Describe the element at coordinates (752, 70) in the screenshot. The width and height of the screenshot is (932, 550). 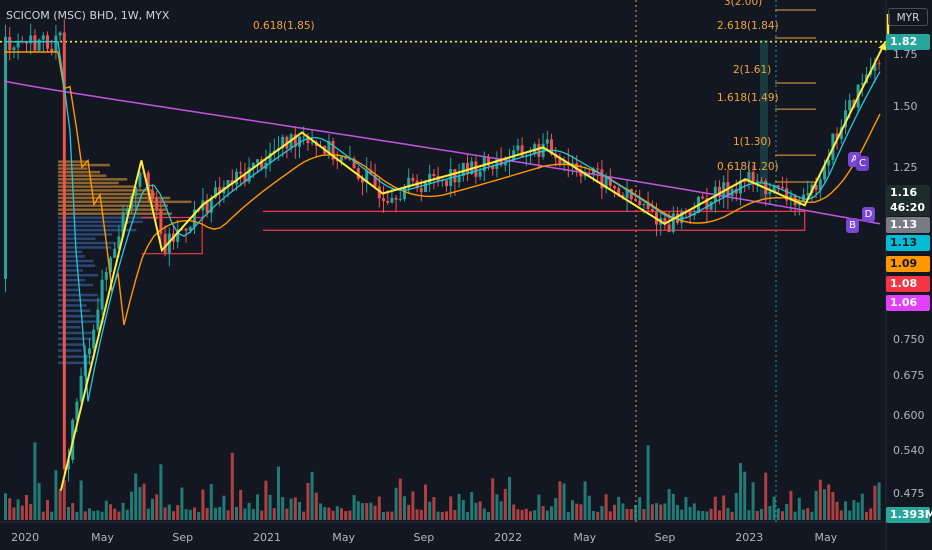
I see `fib-label-2: 2(1.61)` at that location.